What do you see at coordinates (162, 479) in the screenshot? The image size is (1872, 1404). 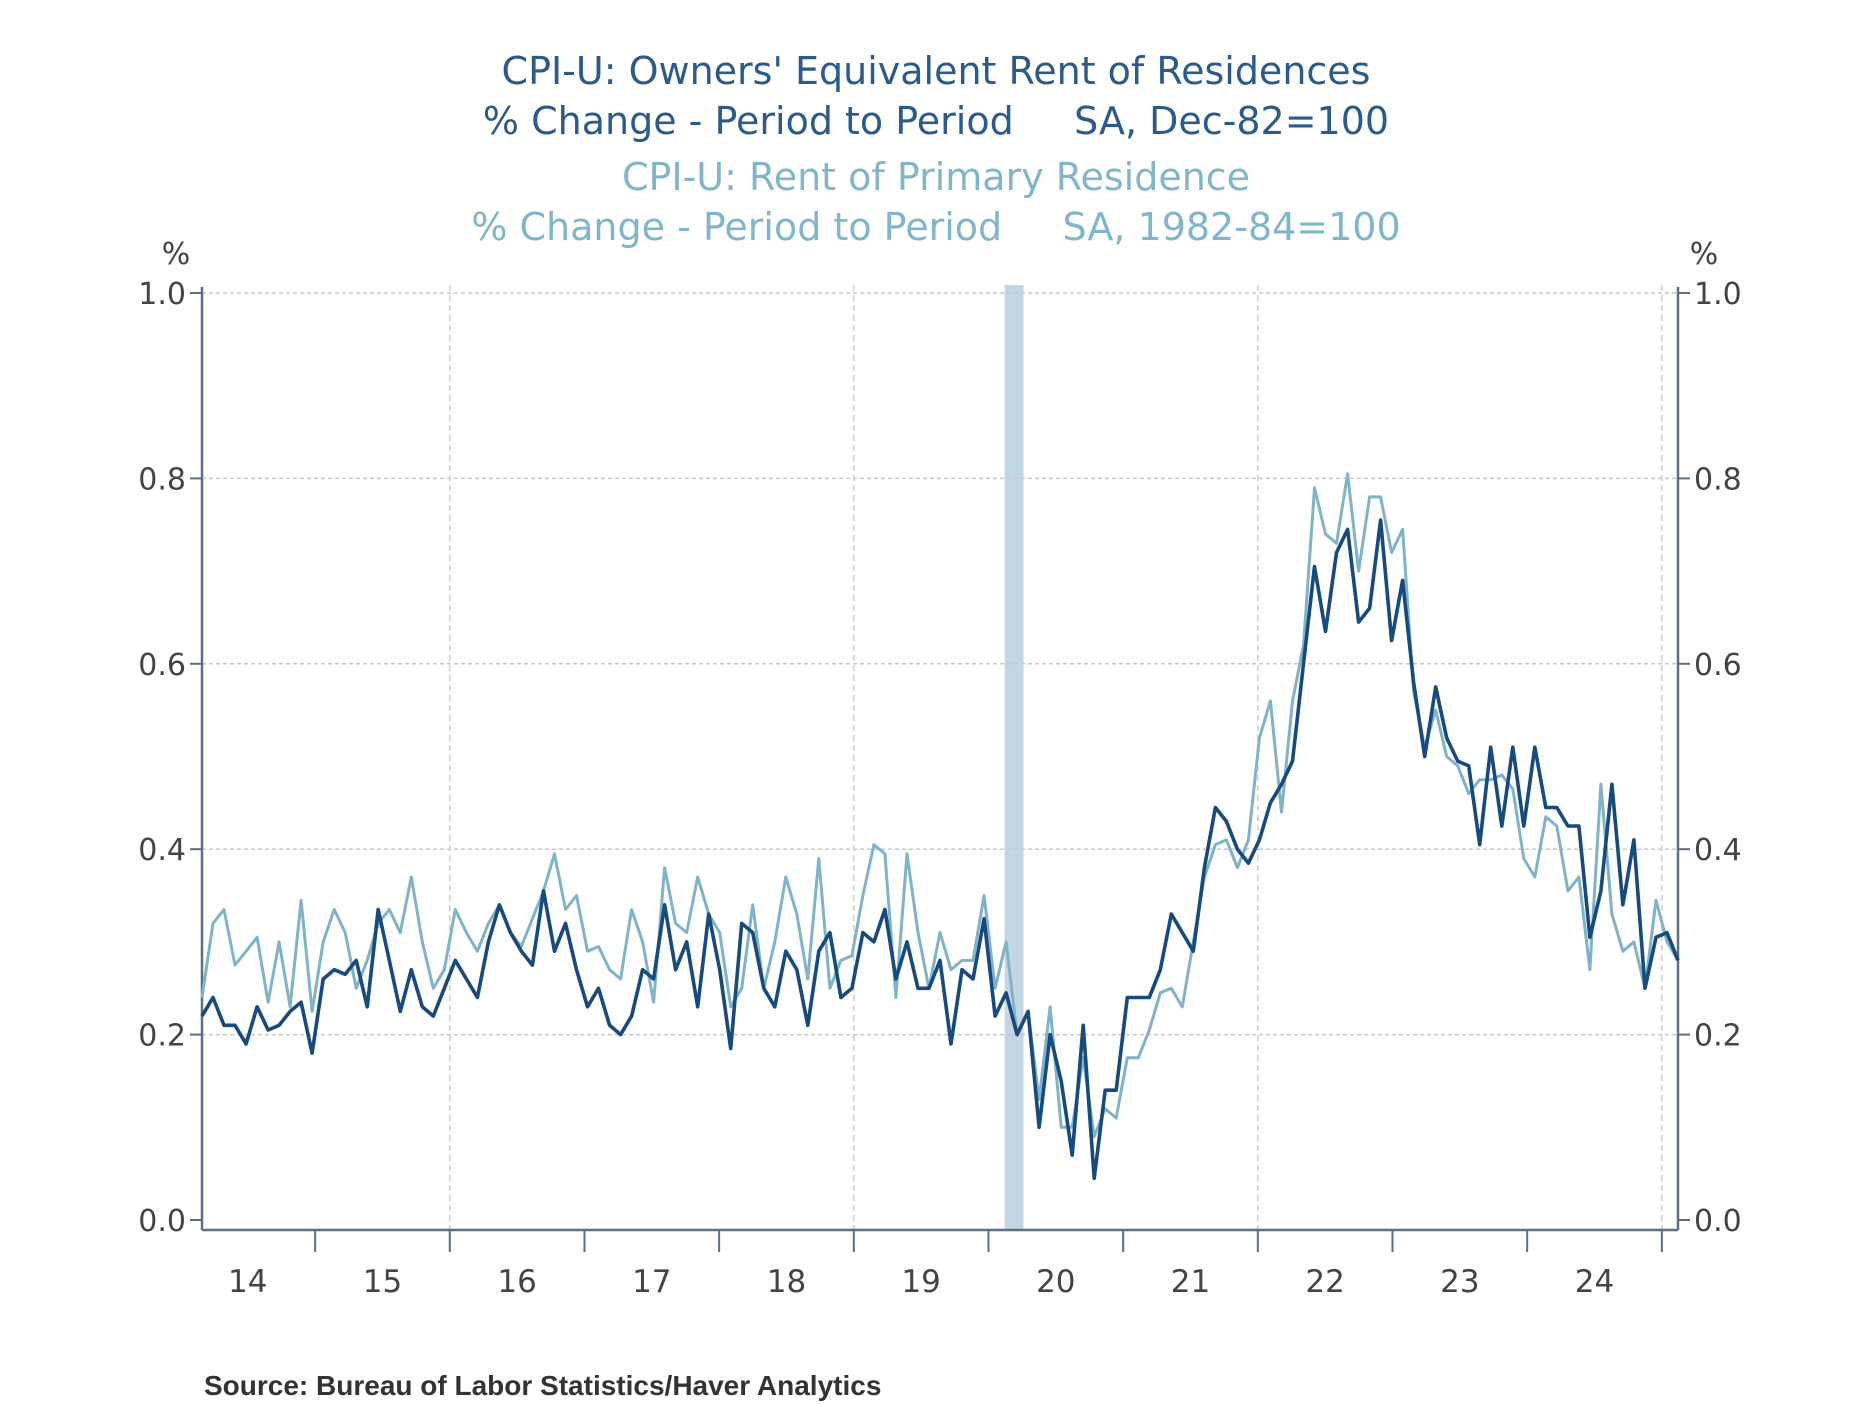 I see `y-tick-label-left: 0.8` at bounding box center [162, 479].